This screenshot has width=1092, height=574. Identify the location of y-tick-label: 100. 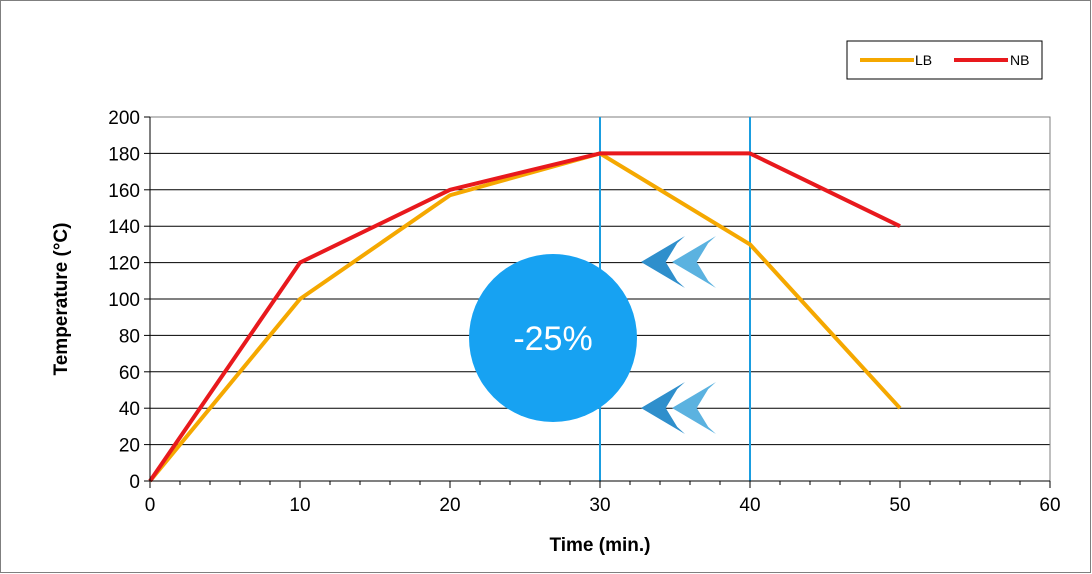
(124, 300).